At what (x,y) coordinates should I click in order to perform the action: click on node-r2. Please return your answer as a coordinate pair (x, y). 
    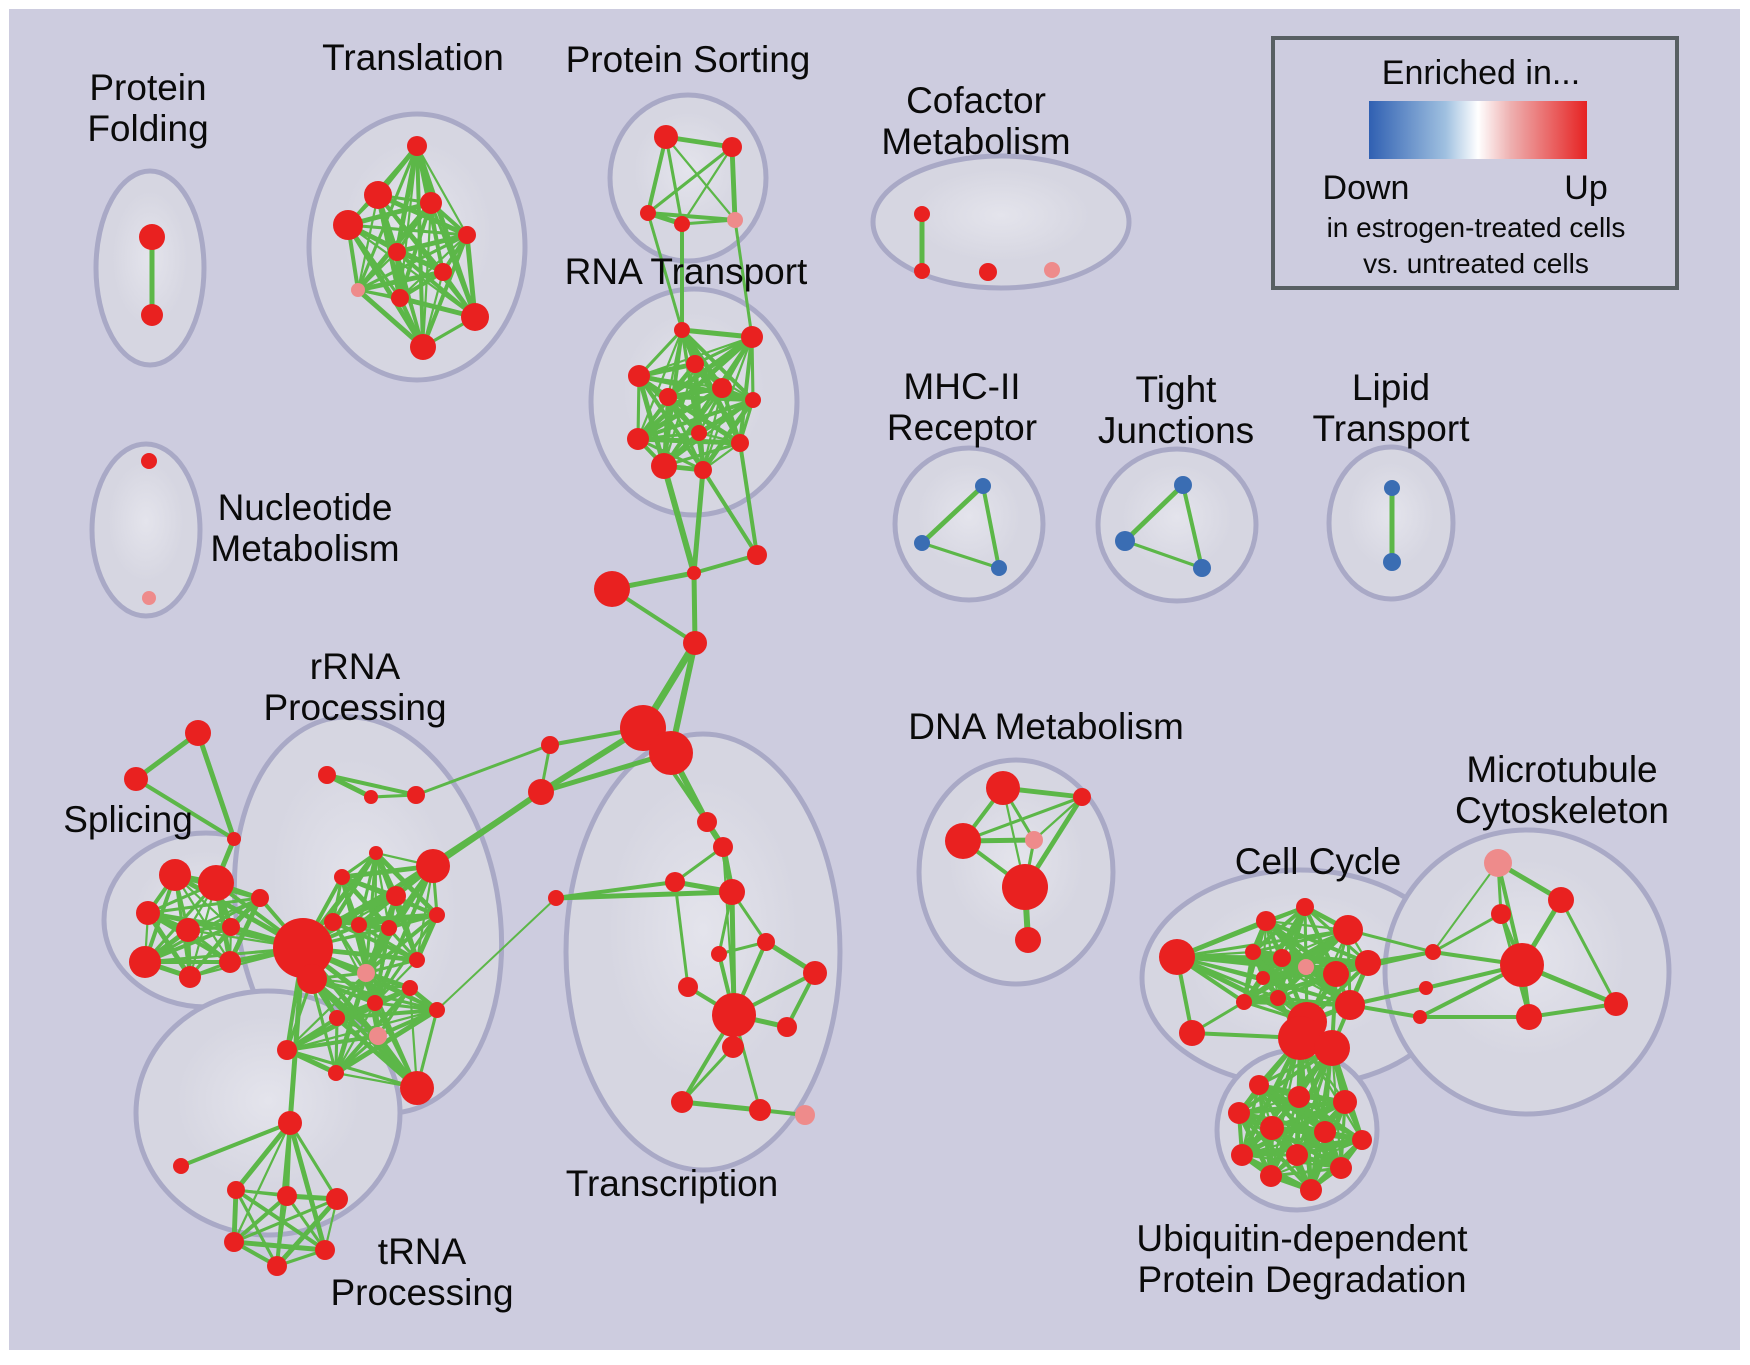
    Looking at the image, I should click on (327, 775).